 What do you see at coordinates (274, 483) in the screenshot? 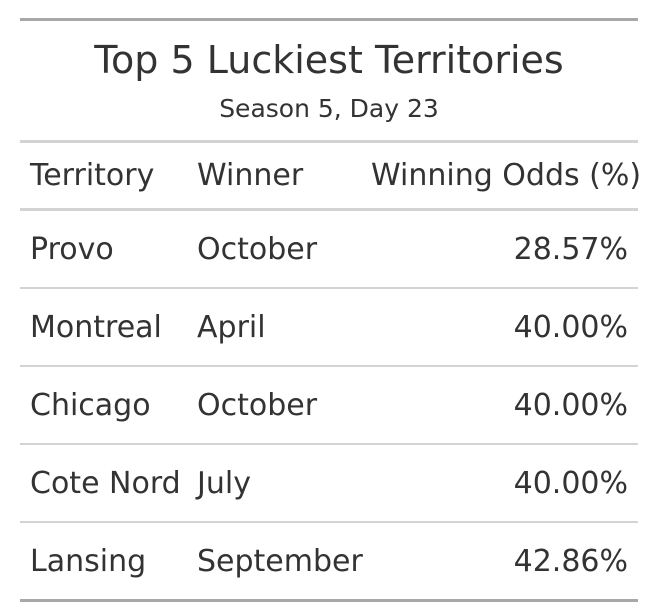
I see `cell-winner: July` at bounding box center [274, 483].